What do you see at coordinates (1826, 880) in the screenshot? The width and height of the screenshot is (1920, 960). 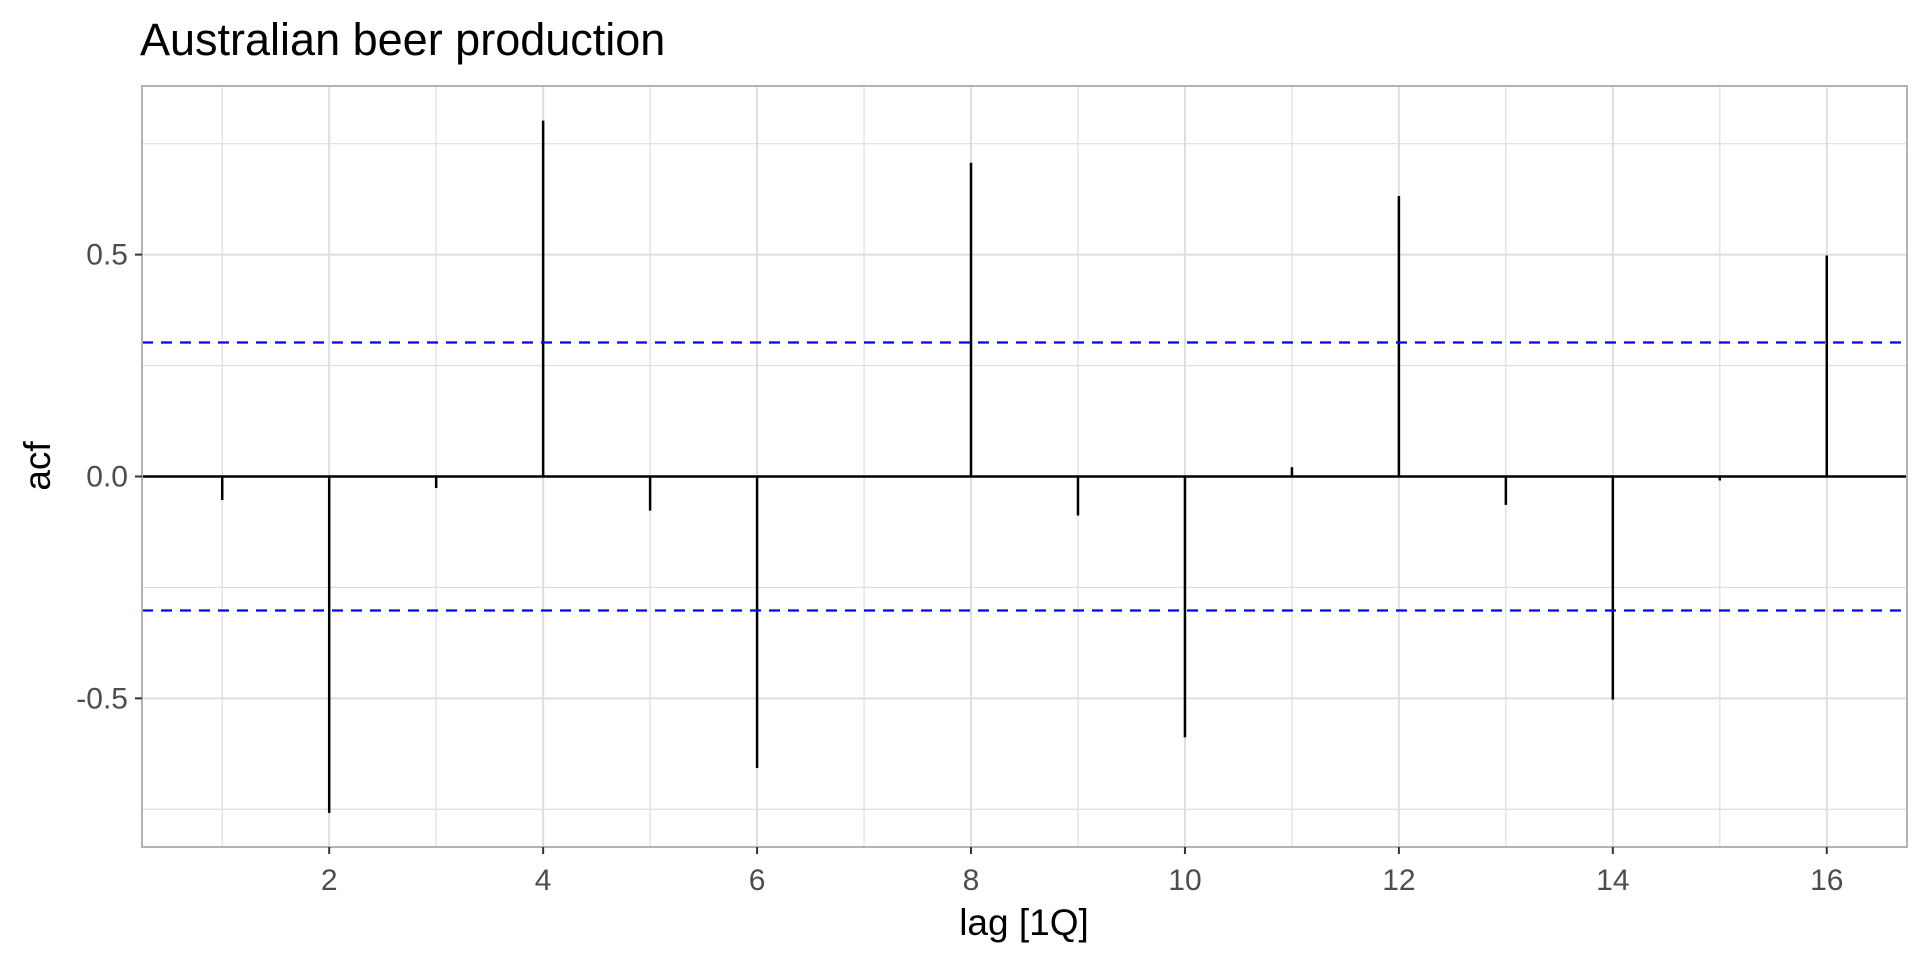 I see `x-tick-label: 16` at bounding box center [1826, 880].